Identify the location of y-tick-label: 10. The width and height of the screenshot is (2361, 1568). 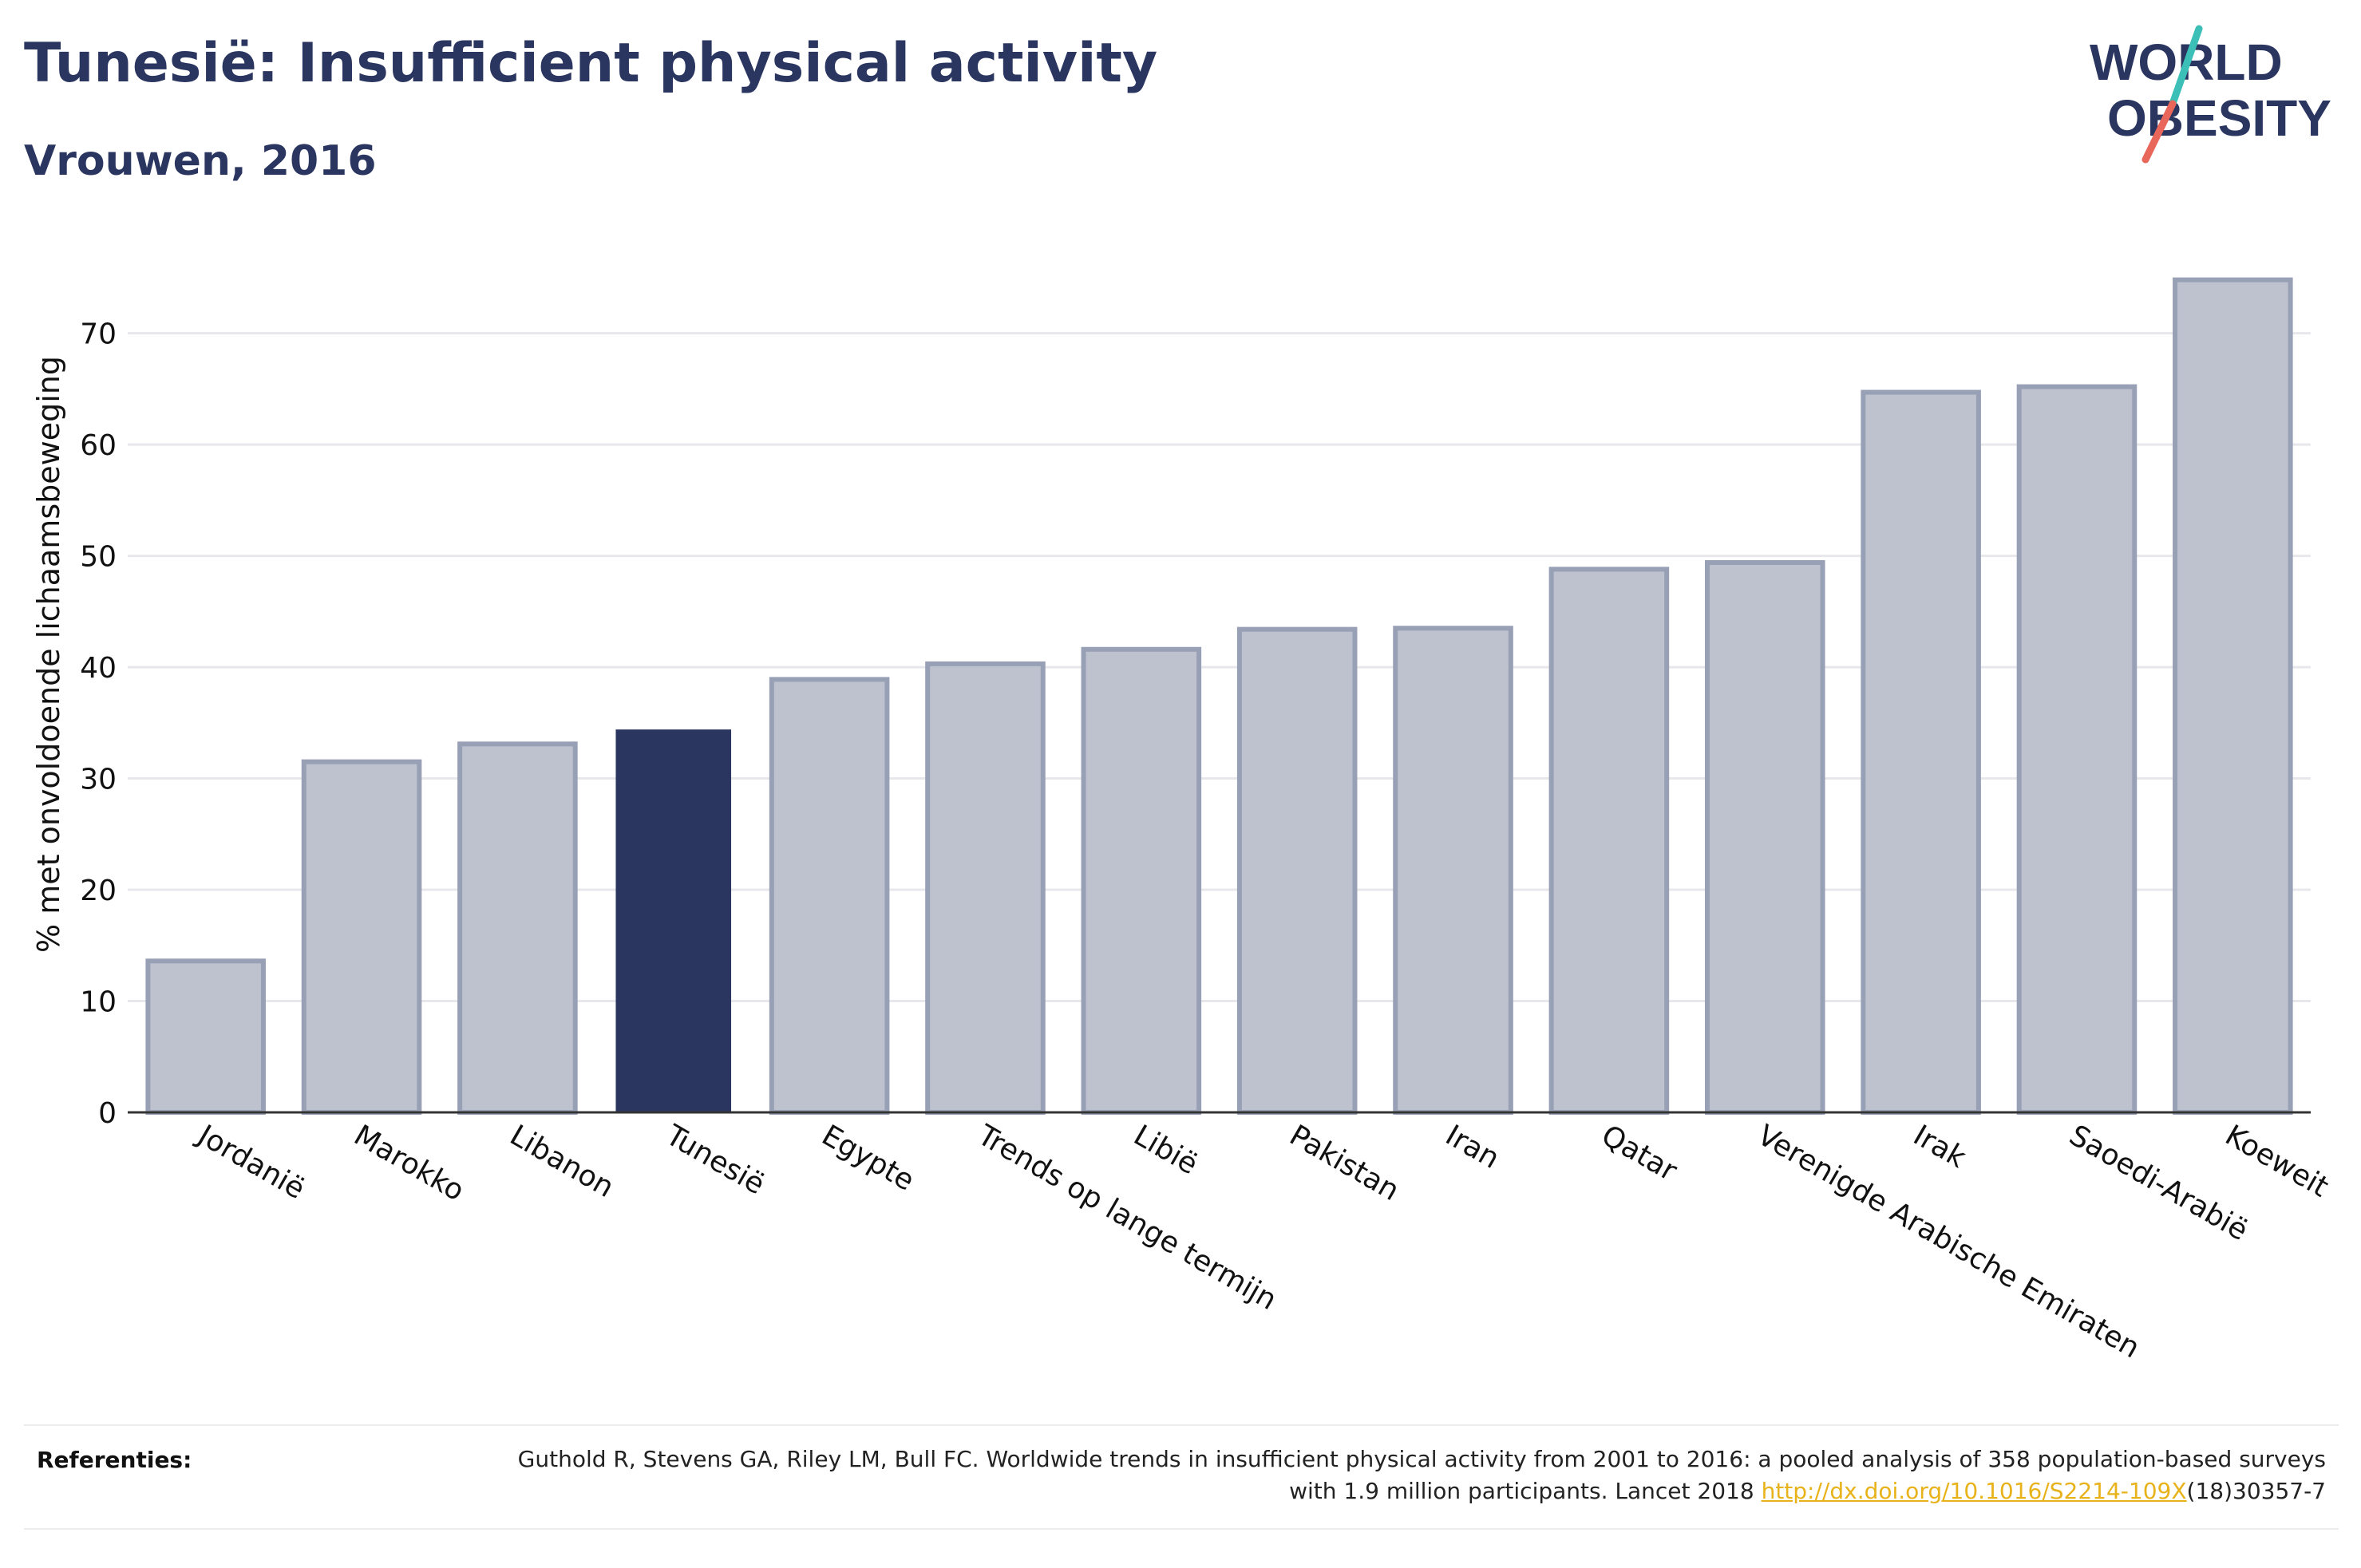
(98, 1002).